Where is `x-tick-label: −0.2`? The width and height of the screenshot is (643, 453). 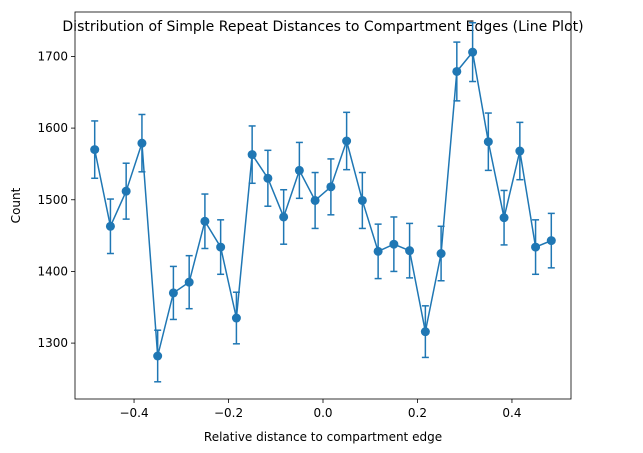 x-tick-label: −0.2 is located at coordinates (228, 413).